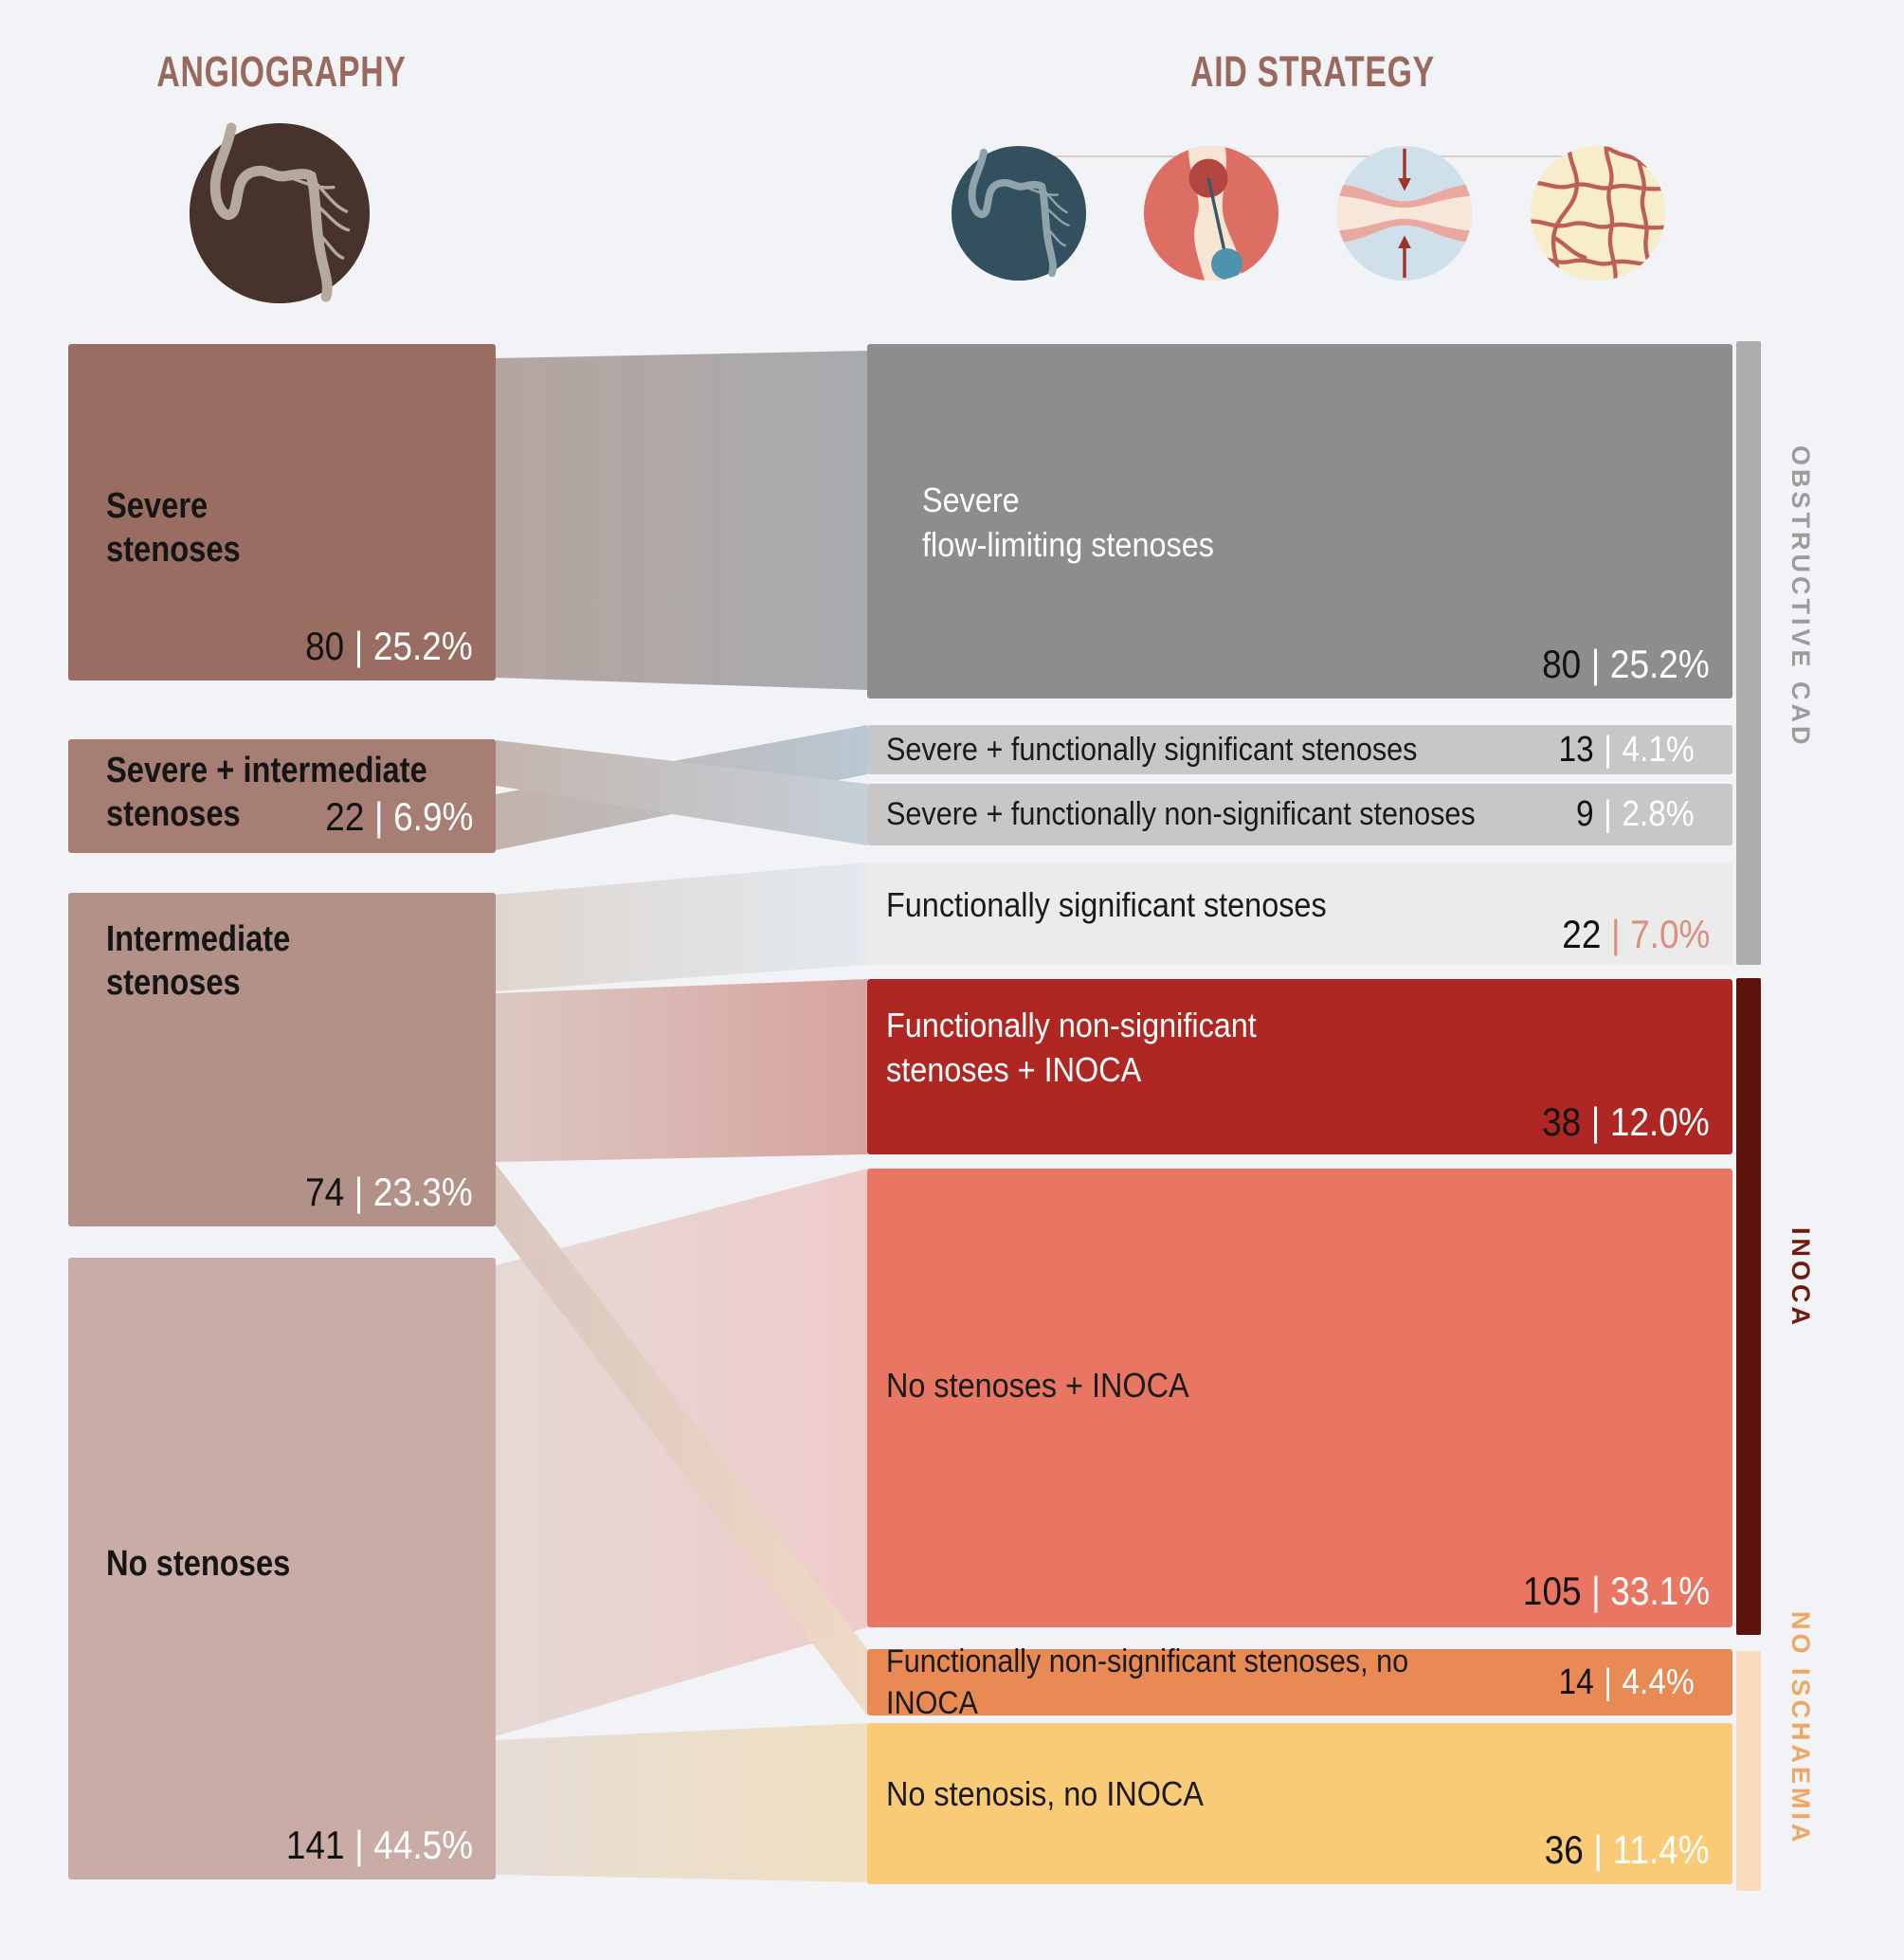  I want to click on inoca-bar, so click(1748, 1306).